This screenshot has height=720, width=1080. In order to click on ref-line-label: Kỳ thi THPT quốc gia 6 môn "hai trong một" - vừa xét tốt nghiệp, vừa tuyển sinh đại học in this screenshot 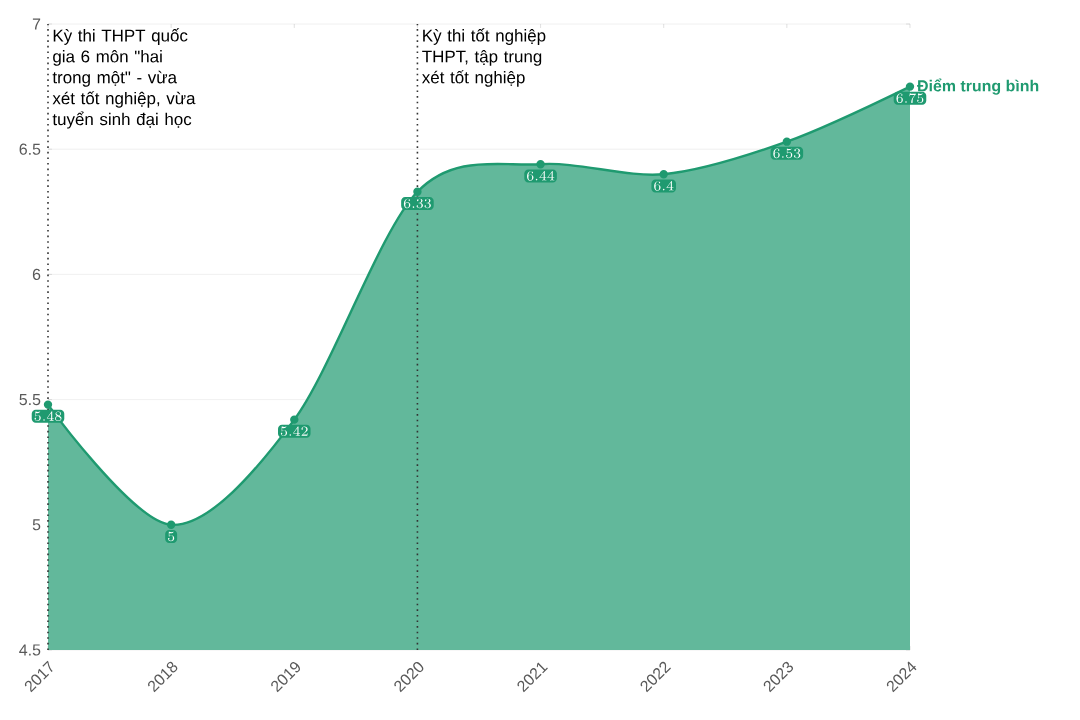, I will do `click(124, 78)`.